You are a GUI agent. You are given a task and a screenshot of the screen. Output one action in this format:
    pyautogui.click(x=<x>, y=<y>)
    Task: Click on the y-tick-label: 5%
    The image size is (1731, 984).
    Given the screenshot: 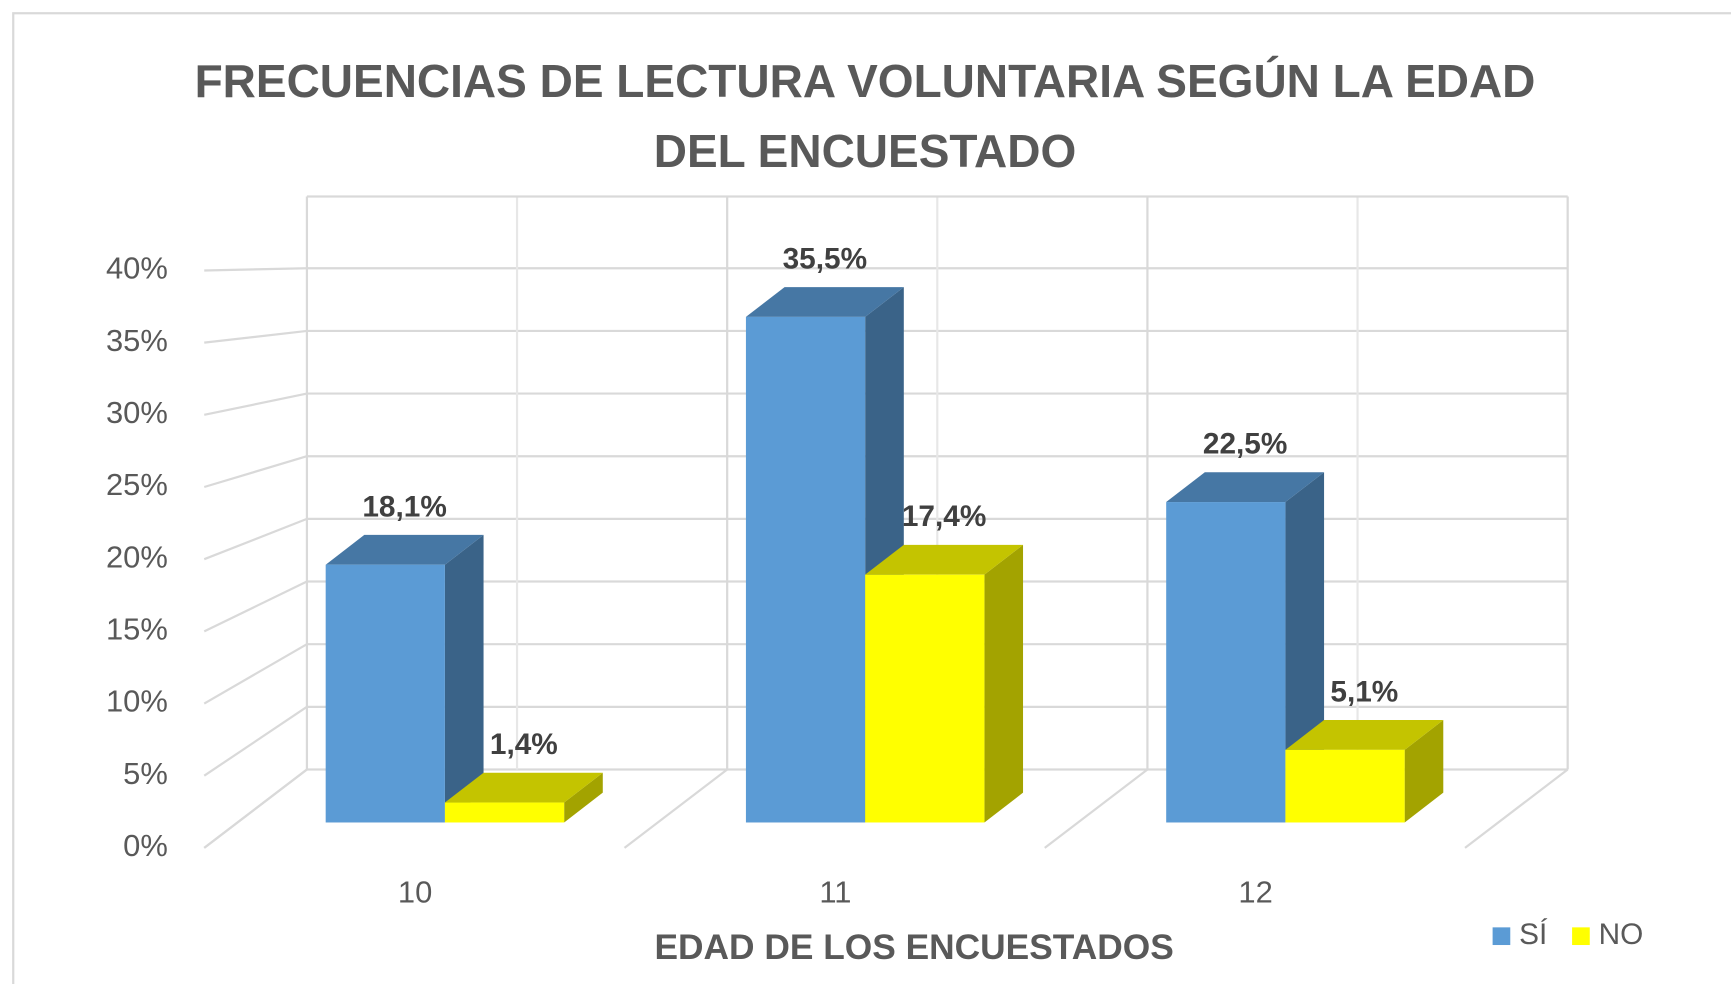 What is the action you would take?
    pyautogui.click(x=145, y=773)
    